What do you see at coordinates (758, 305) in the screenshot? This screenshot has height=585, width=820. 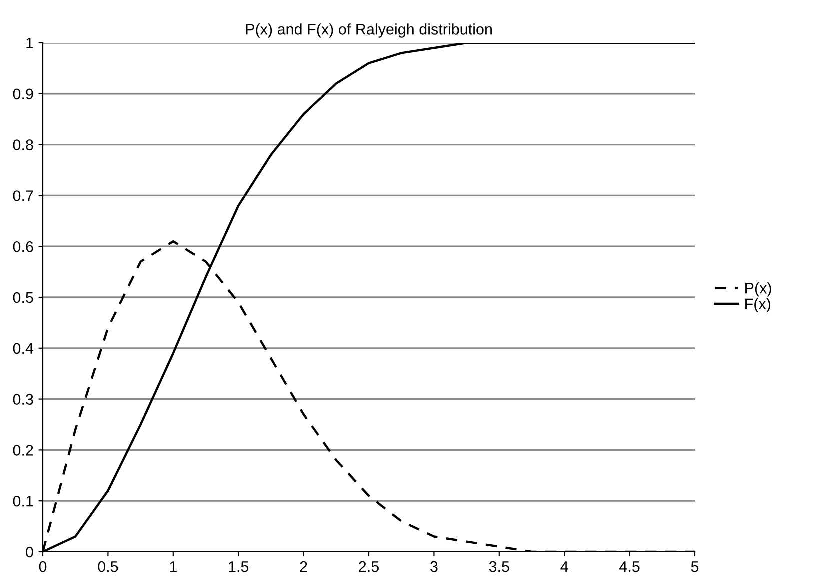 I see `legend-label: F(x)` at bounding box center [758, 305].